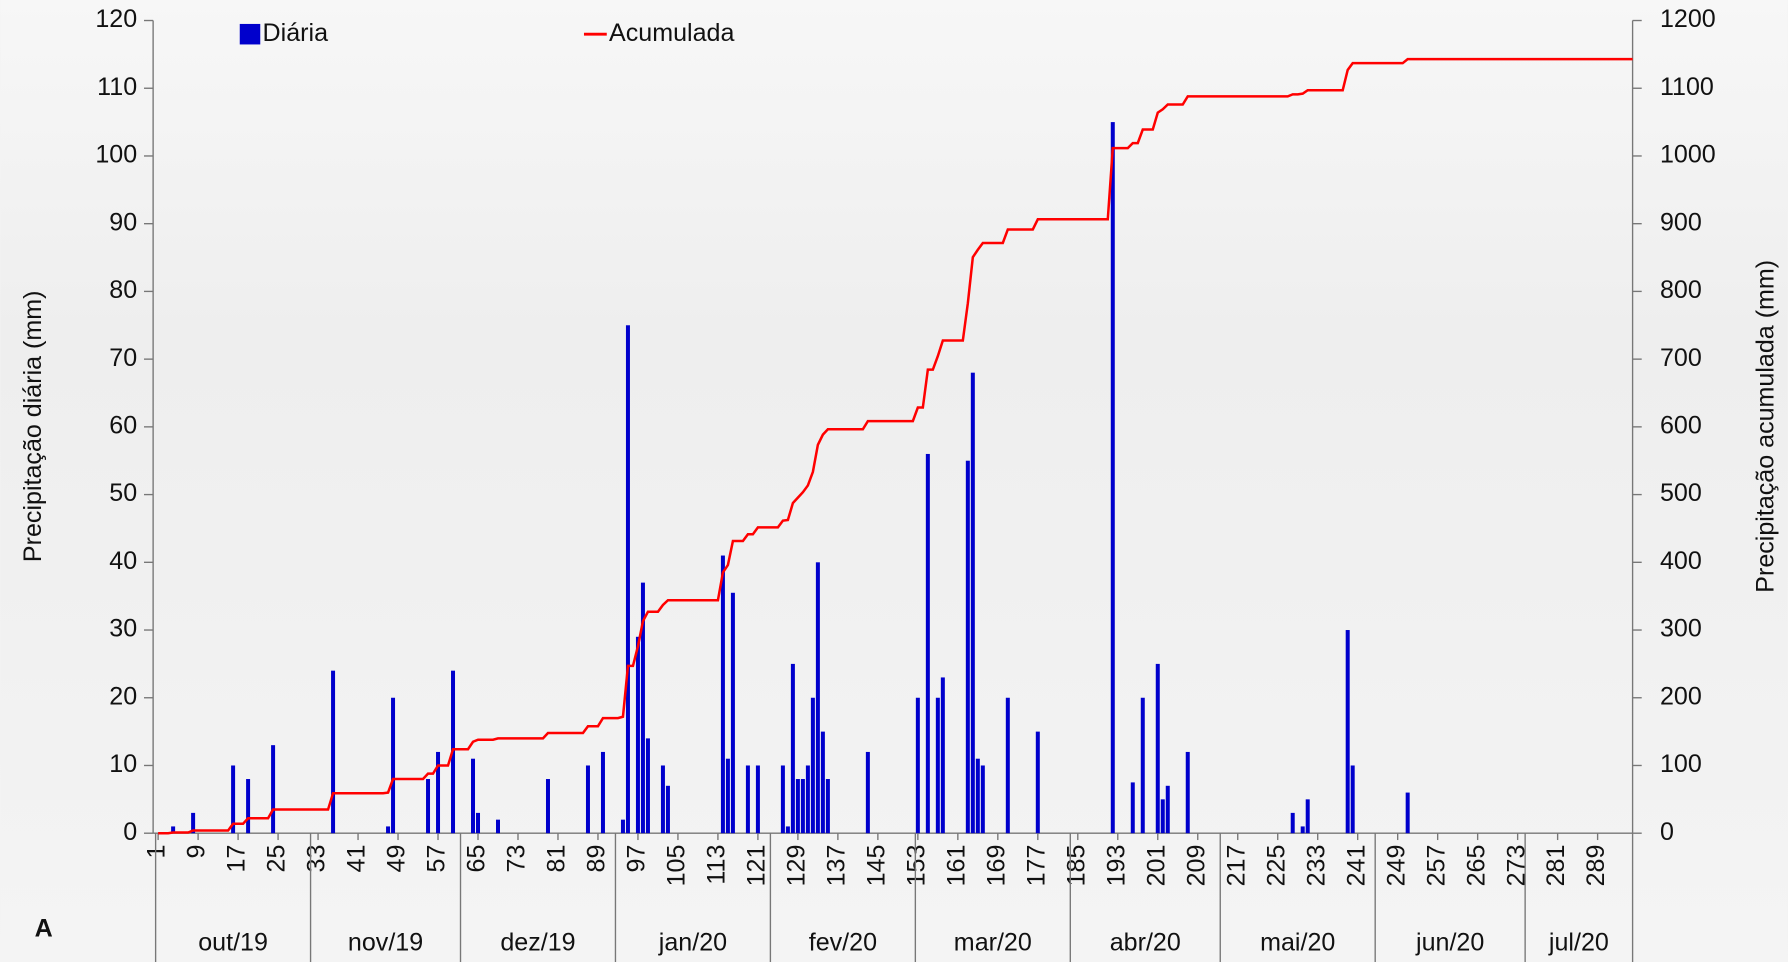 The height and width of the screenshot is (962, 1788). I want to click on x-tick-label: 57, so click(437, 859).